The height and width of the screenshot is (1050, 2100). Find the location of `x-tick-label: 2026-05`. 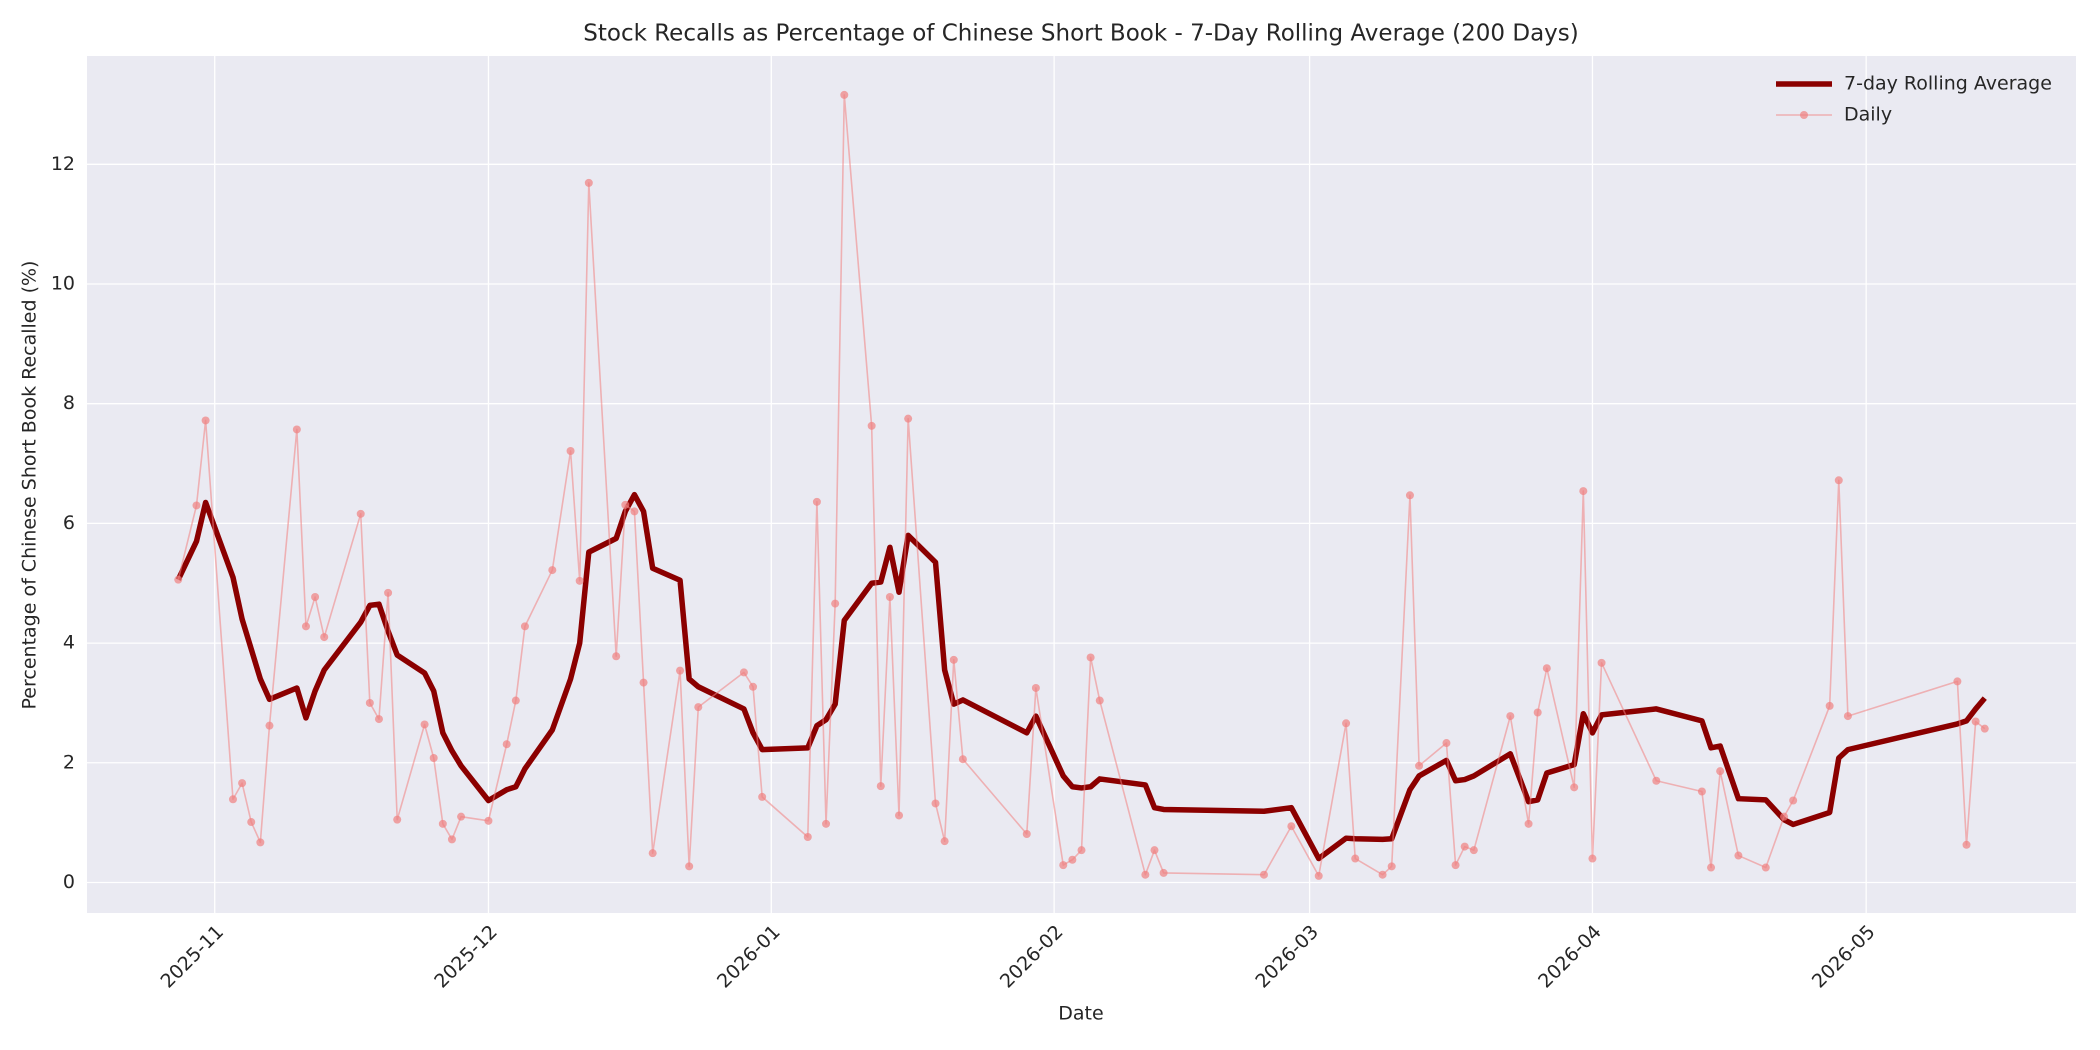

x-tick-label: 2026-05 is located at coordinates (1844, 957).